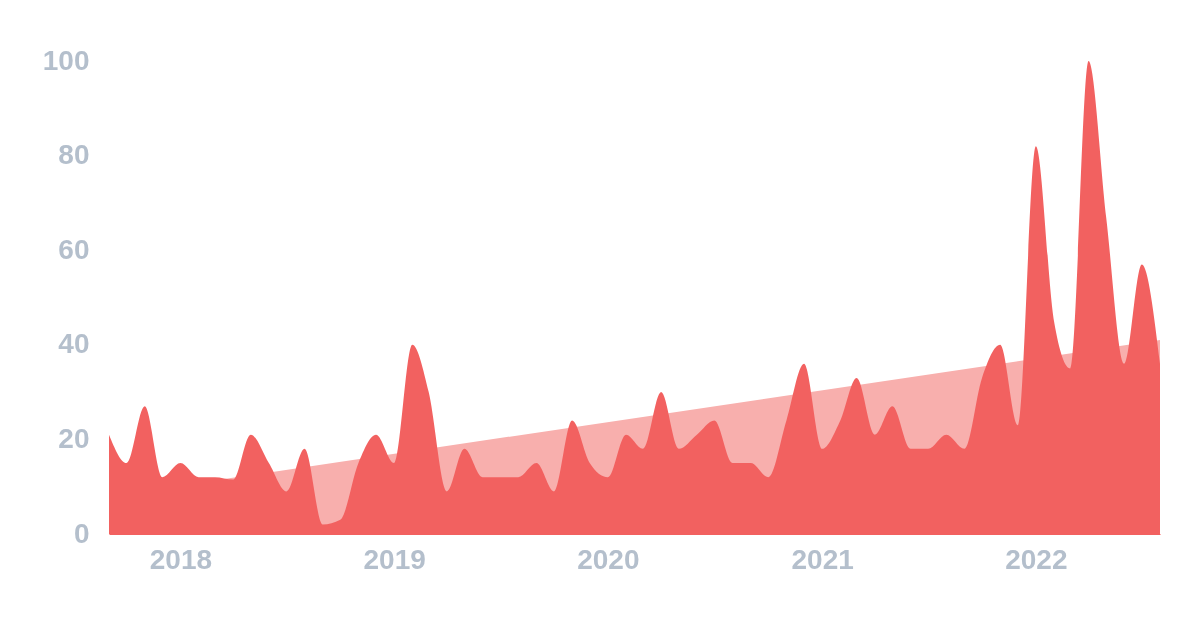 This screenshot has height=628, width=1200. Describe the element at coordinates (74, 438) in the screenshot. I see `y-tick-label: 20` at that location.